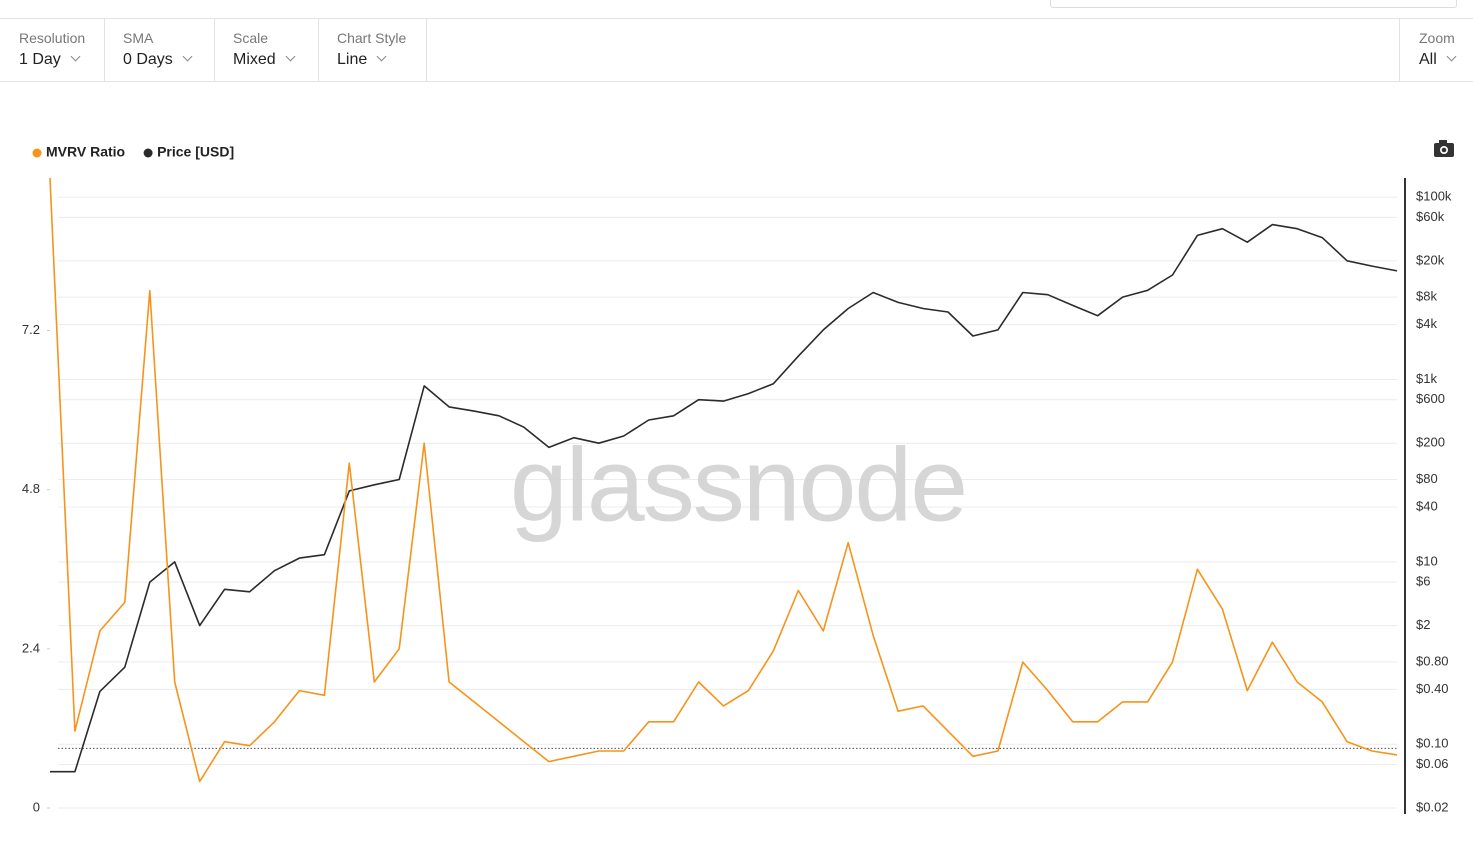 The height and width of the screenshot is (859, 1473). Describe the element at coordinates (1253, 4) in the screenshot. I see `search-box` at that location.